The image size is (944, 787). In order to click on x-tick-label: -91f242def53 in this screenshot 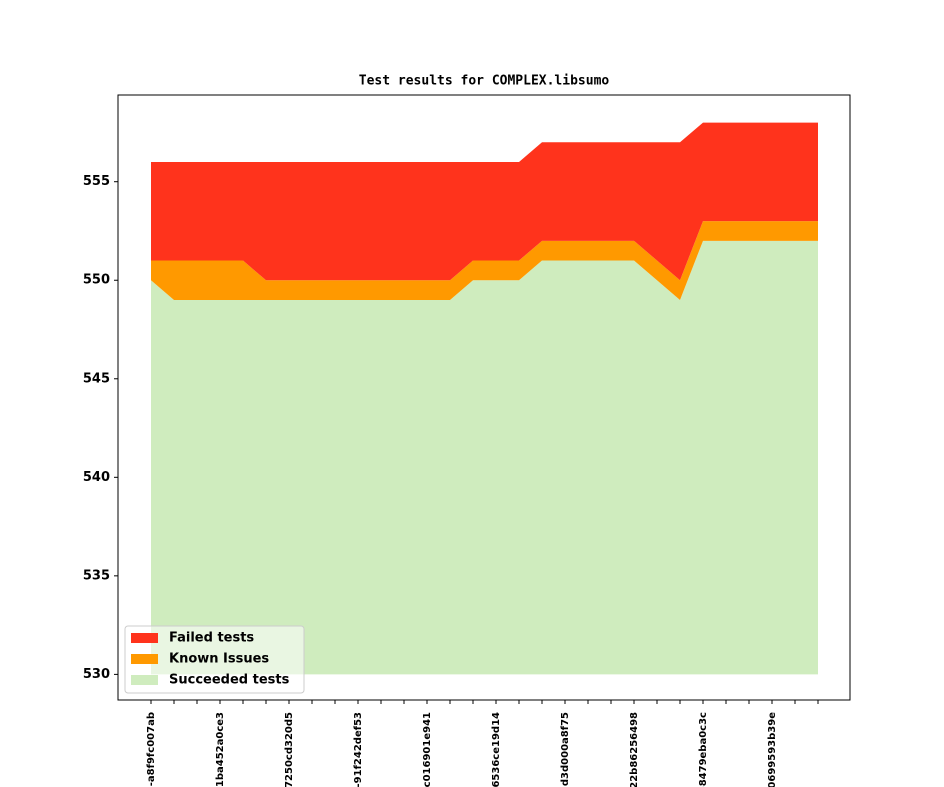, I will do `click(358, 749)`.